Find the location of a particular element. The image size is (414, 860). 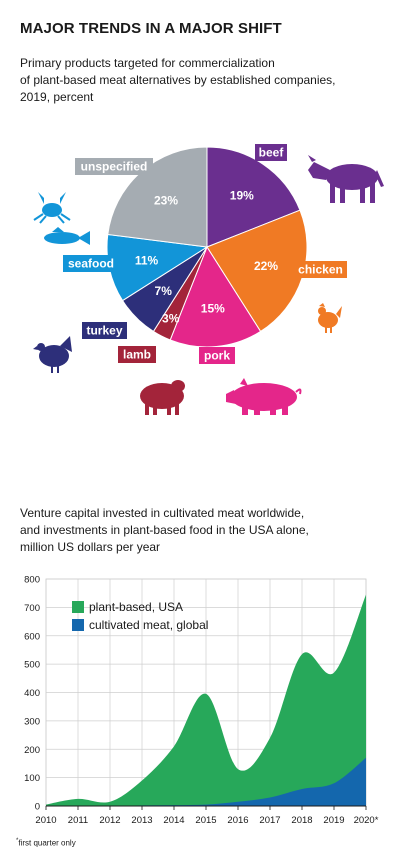

pie-tag-pork: pork is located at coordinates (217, 356).